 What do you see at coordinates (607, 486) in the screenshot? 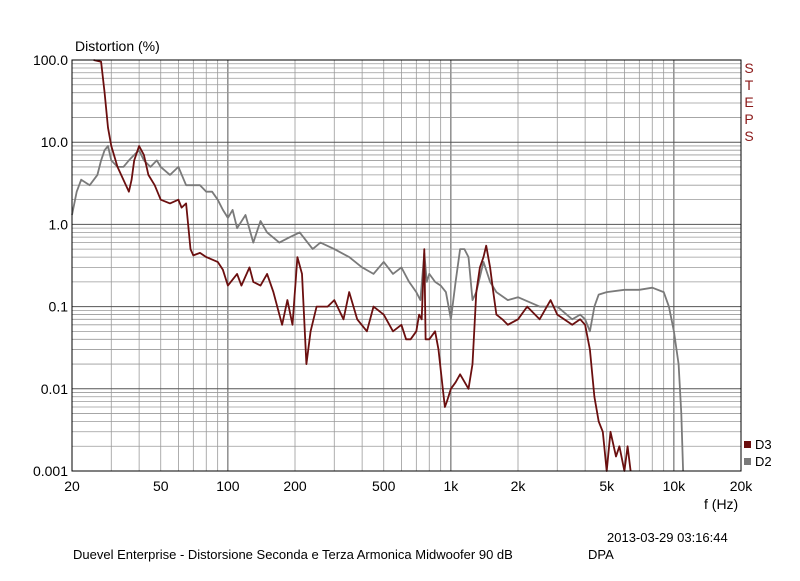
I see `x-tick-label: 5k` at bounding box center [607, 486].